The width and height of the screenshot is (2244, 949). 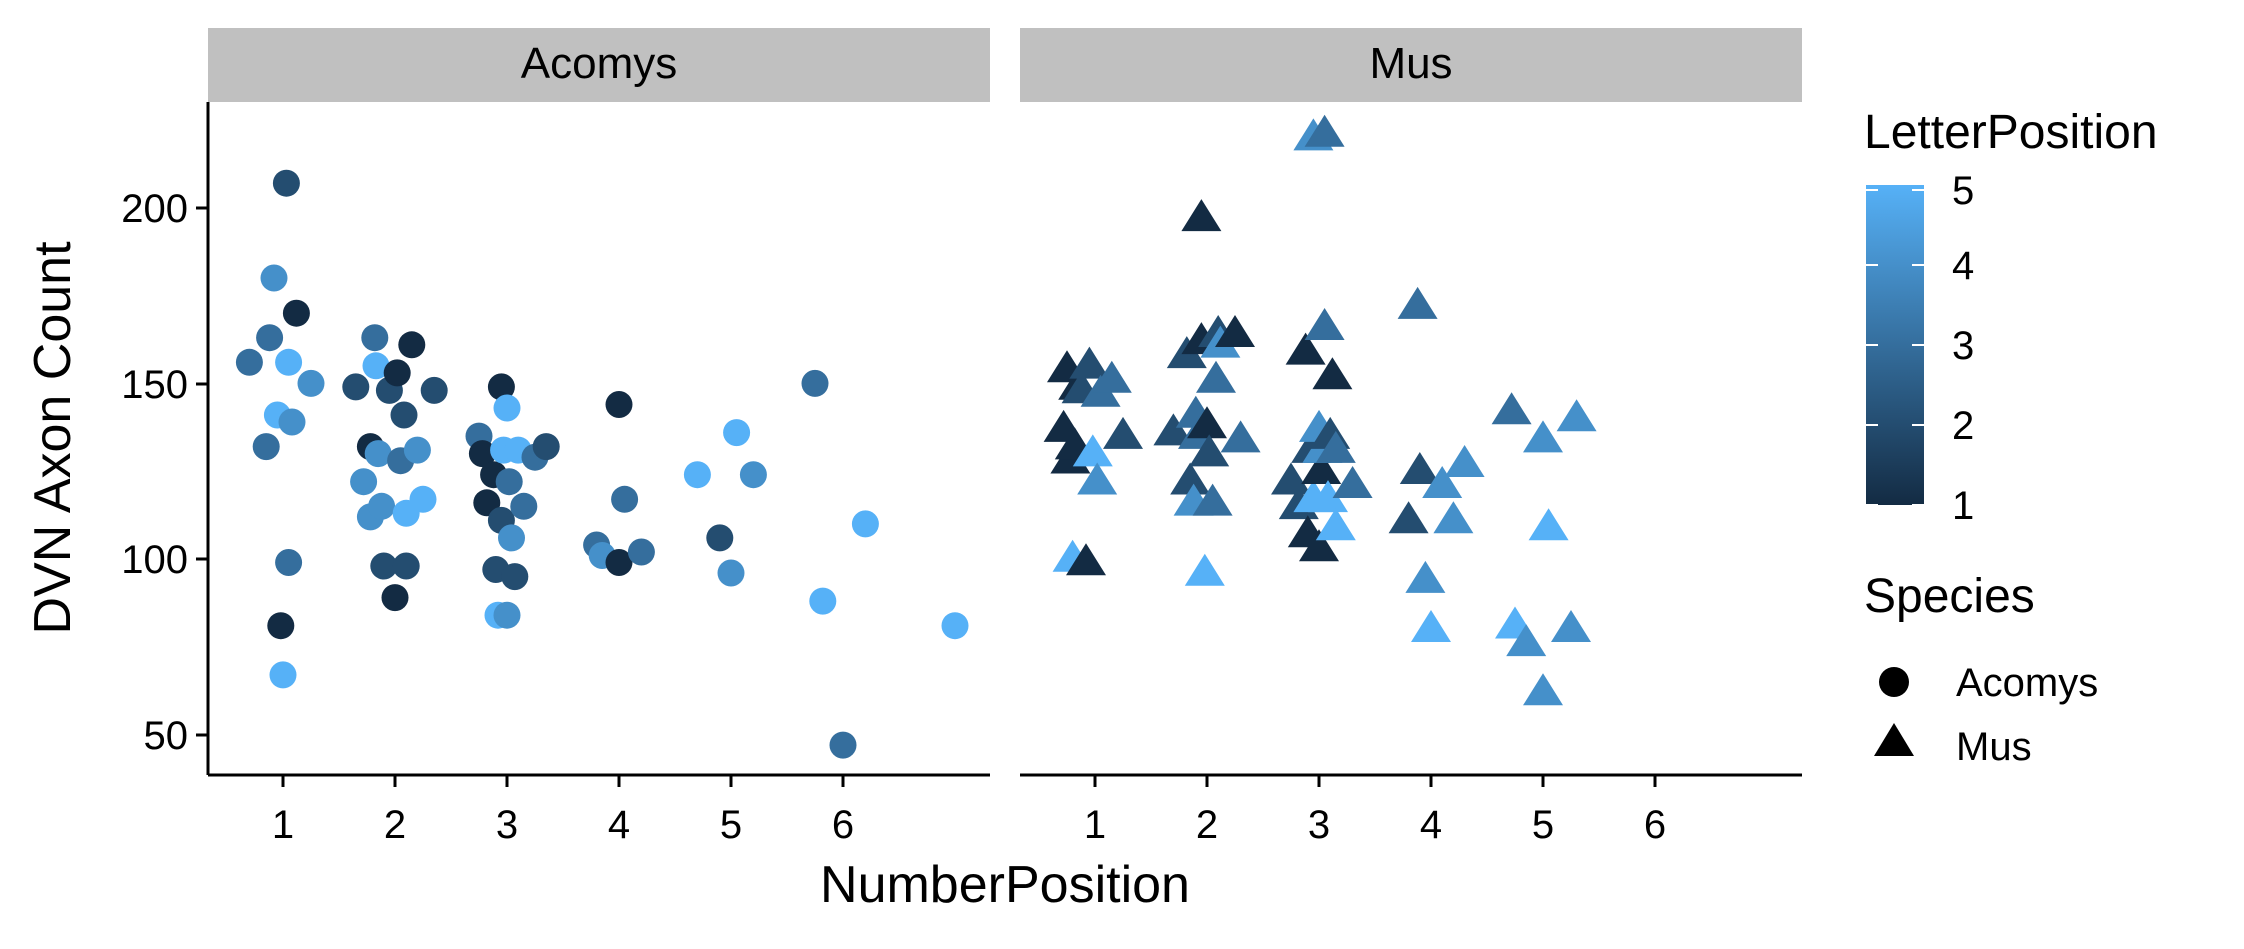 What do you see at coordinates (1005, 885) in the screenshot?
I see `x-axis-title: NumberPosition` at bounding box center [1005, 885].